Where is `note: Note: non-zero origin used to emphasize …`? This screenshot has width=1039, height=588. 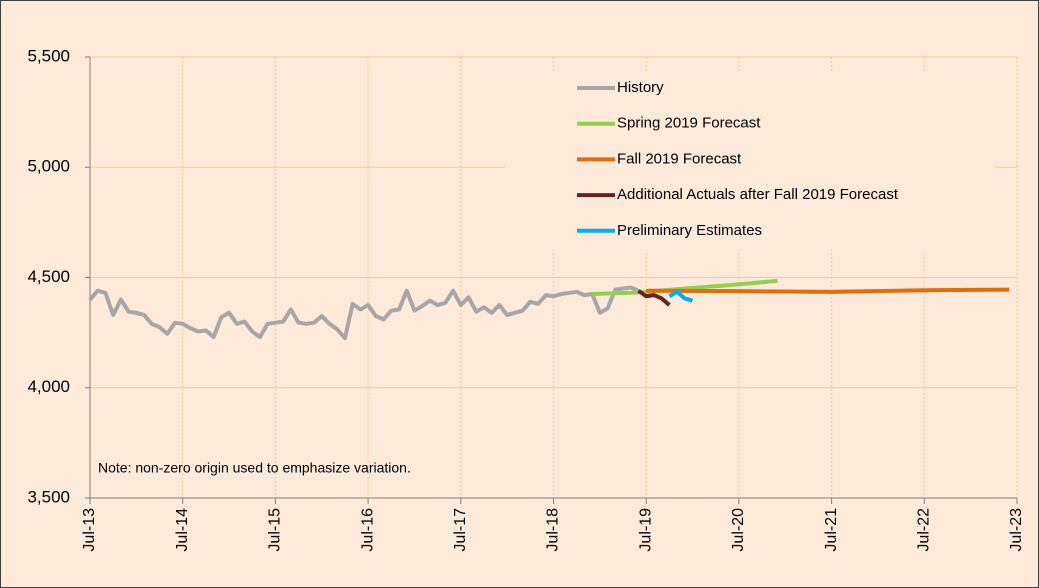 note: Note: non-zero origin used to emphasize … is located at coordinates (254, 468).